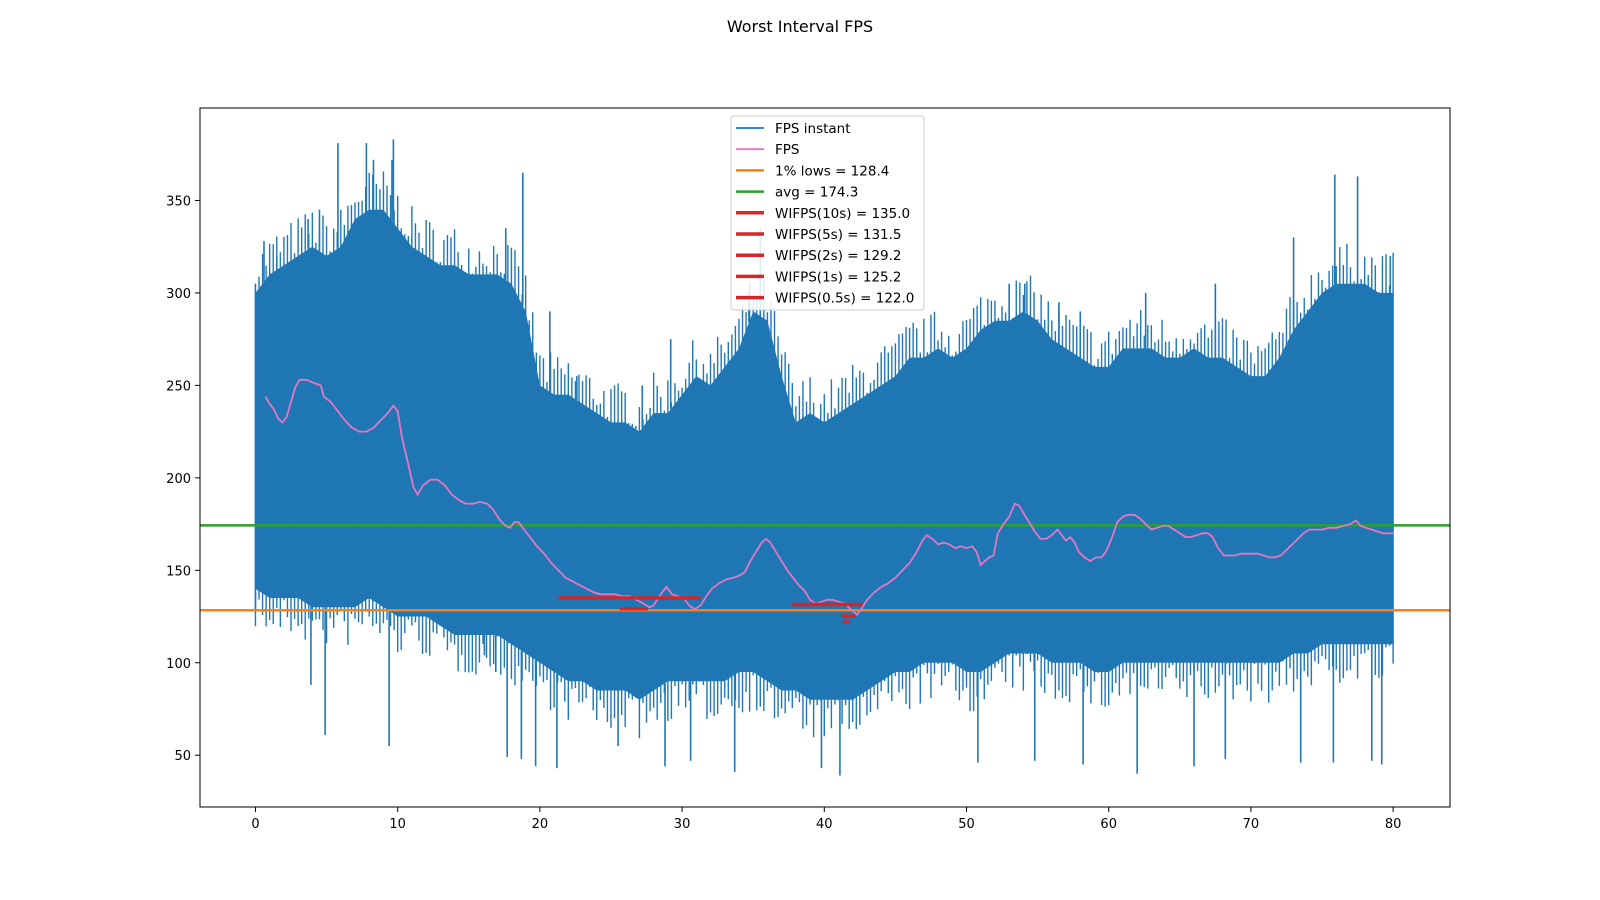  Describe the element at coordinates (813, 129) in the screenshot. I see `legend-label: FPS instant` at that location.